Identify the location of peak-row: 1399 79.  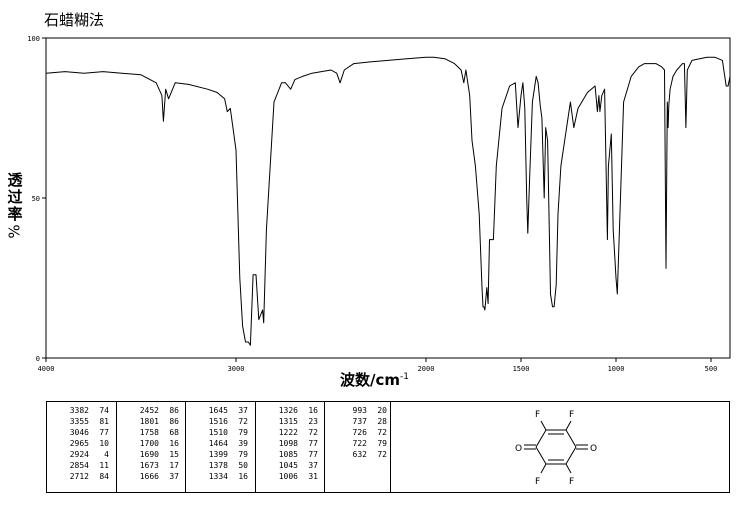
(223, 454).